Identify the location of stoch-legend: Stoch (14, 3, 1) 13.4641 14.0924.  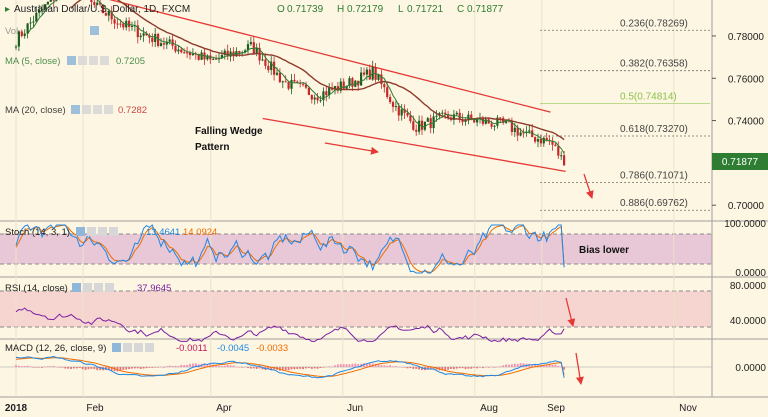
(111, 232).